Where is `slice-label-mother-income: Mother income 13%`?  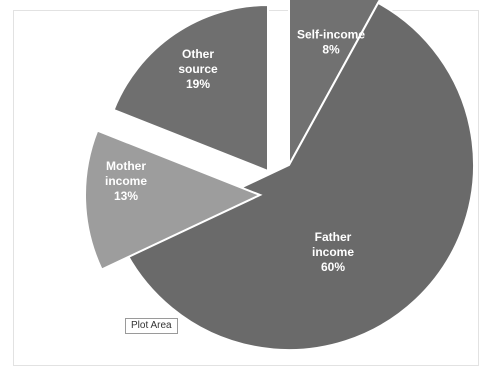 slice-label-mother-income: Mother income 13% is located at coordinates (126, 181).